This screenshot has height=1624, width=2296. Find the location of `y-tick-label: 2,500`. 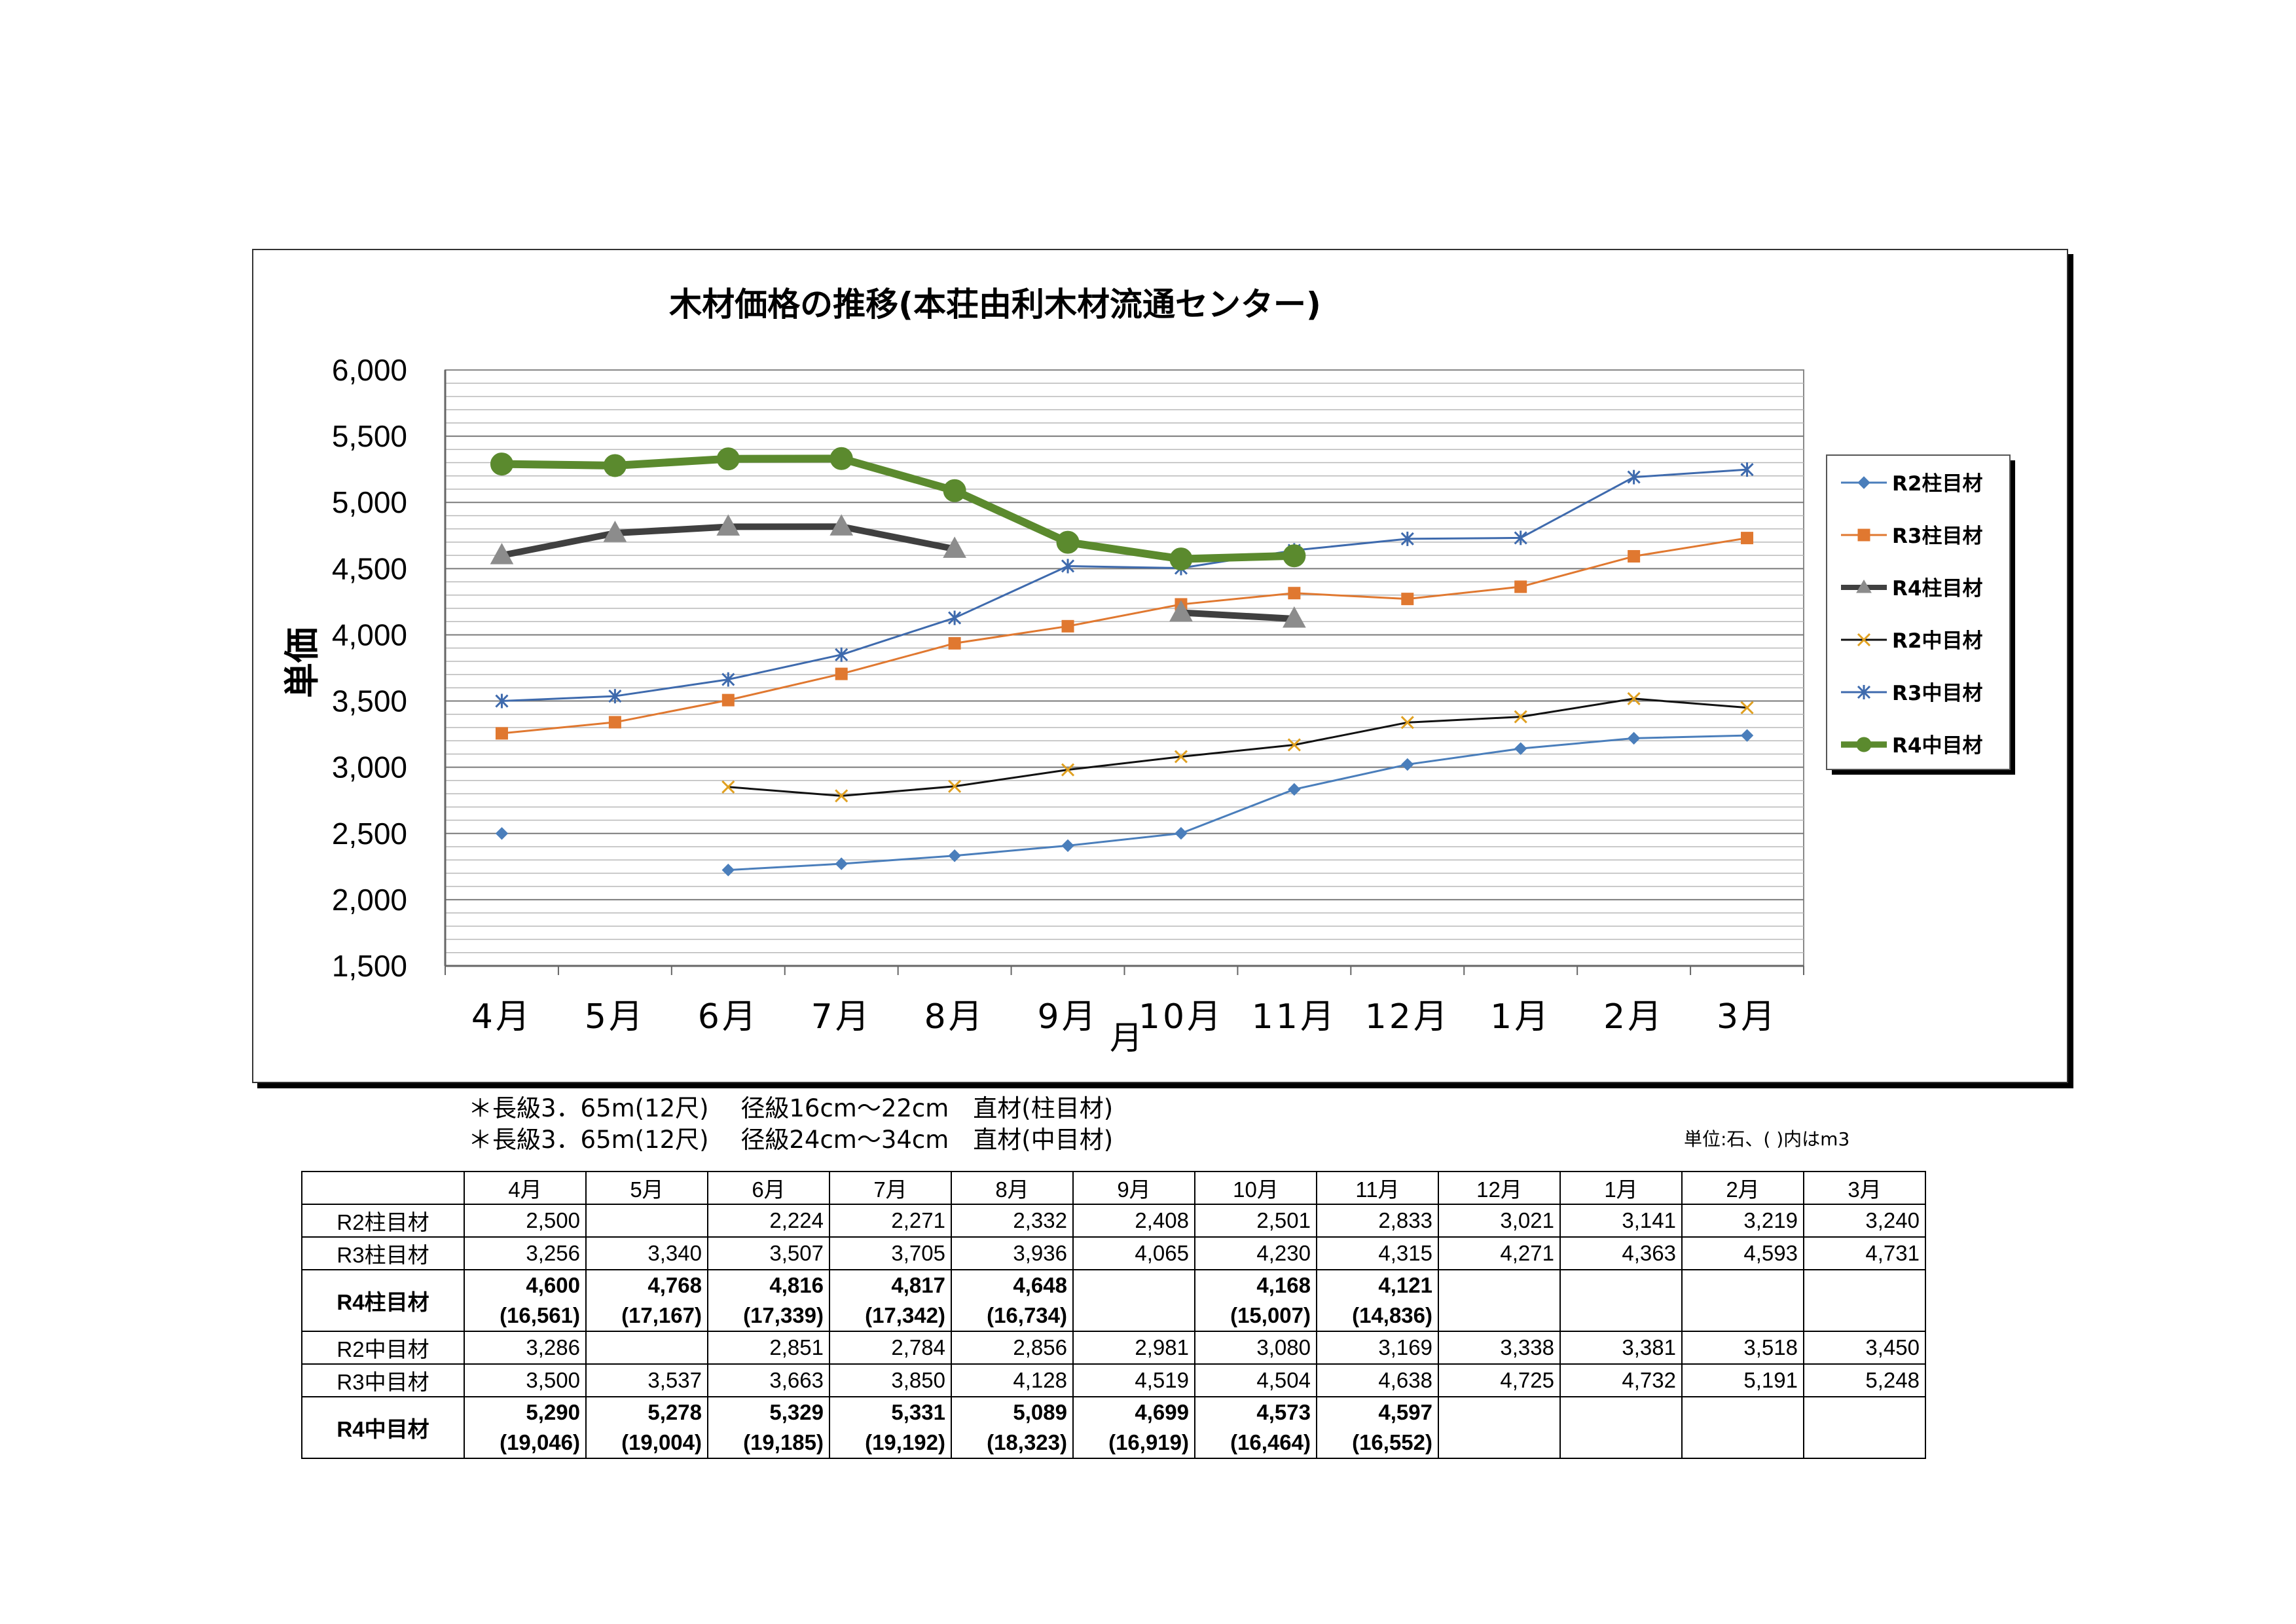

y-tick-label: 2,500 is located at coordinates (369, 834).